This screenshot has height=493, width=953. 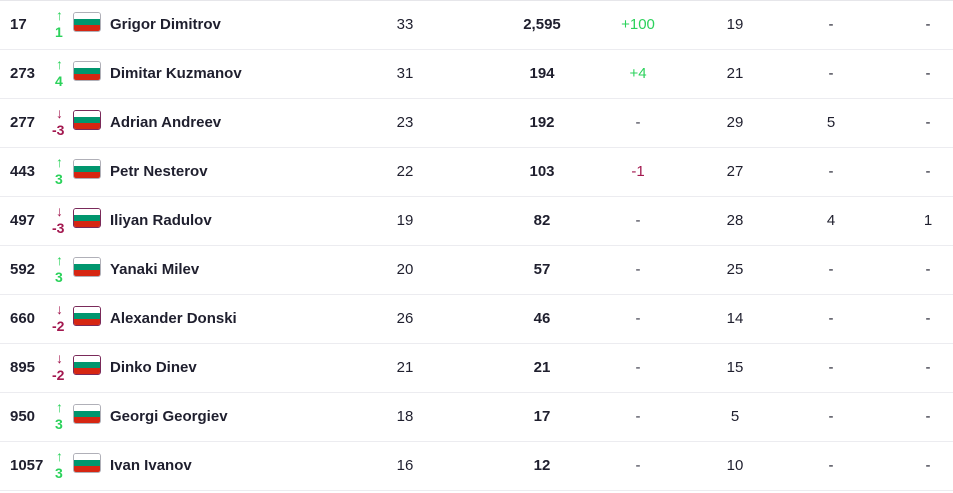 What do you see at coordinates (166, 122) in the screenshot?
I see `player-name-link: Adrian Andreev` at bounding box center [166, 122].